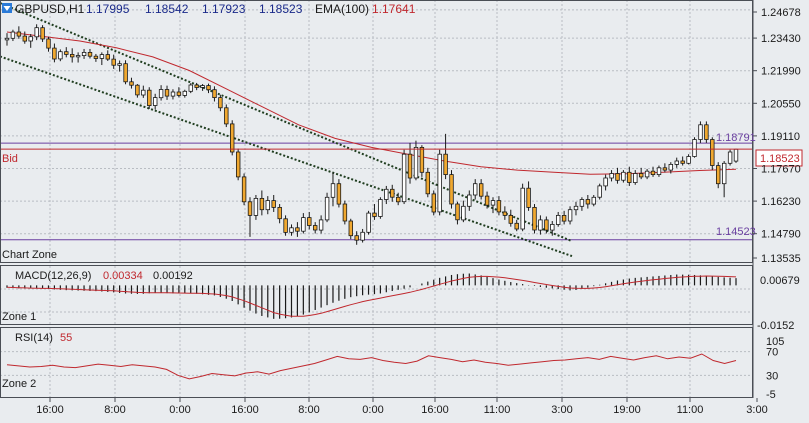 Image resolution: width=809 pixels, height=423 pixels. I want to click on symbol-label: GBPUSD,H1, so click(50, 9).